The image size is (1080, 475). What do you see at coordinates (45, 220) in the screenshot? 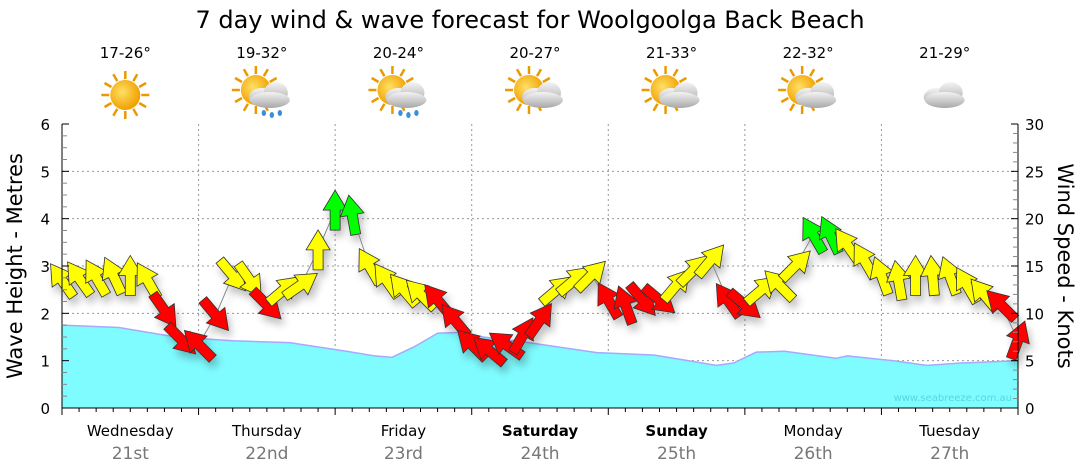
I see `left-tick-label: 4` at bounding box center [45, 220].